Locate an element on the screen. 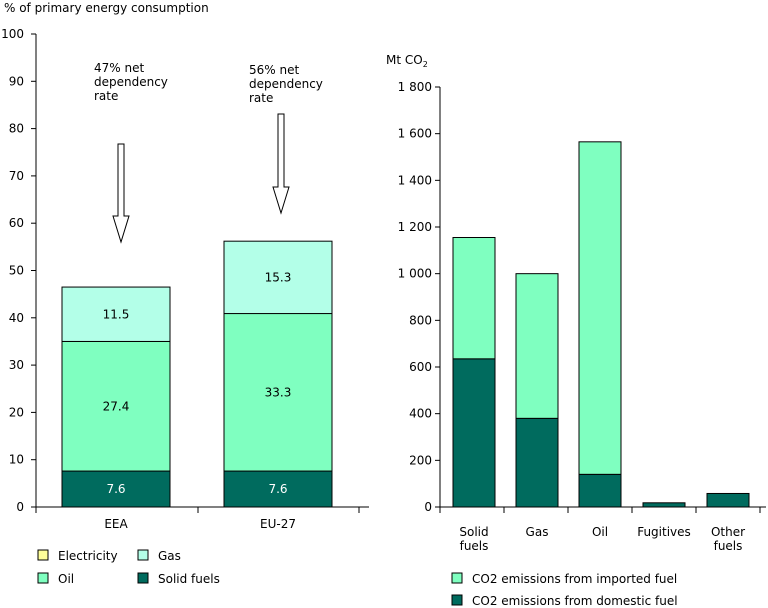 The height and width of the screenshot is (608, 768). y-tick-label: 20 is located at coordinates (16, 412).